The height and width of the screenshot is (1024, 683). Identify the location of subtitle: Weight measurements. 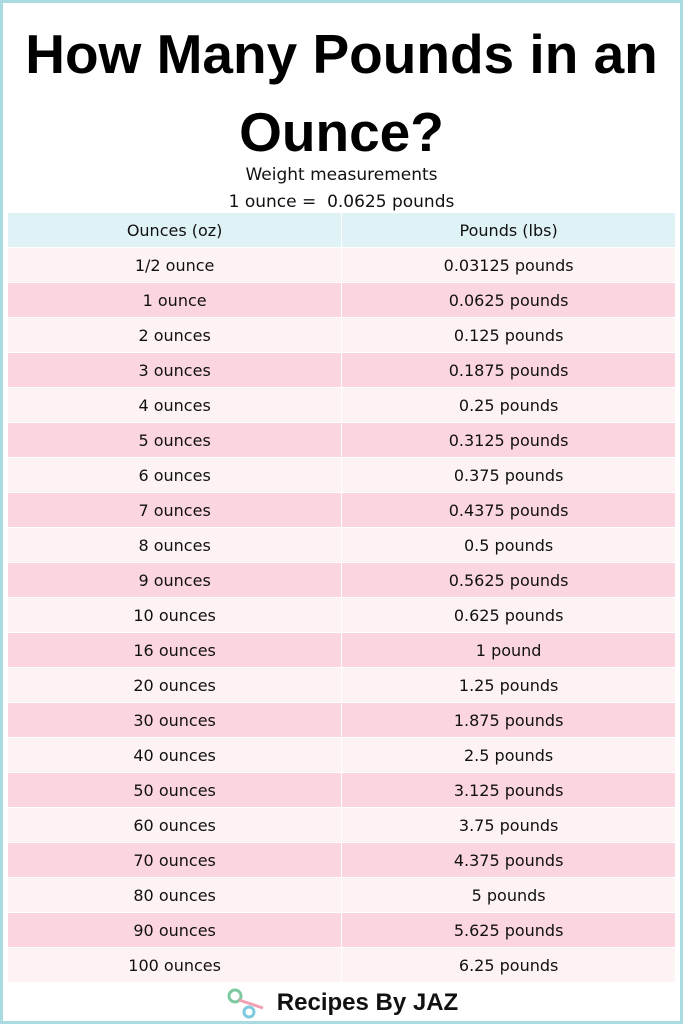
(341, 175).